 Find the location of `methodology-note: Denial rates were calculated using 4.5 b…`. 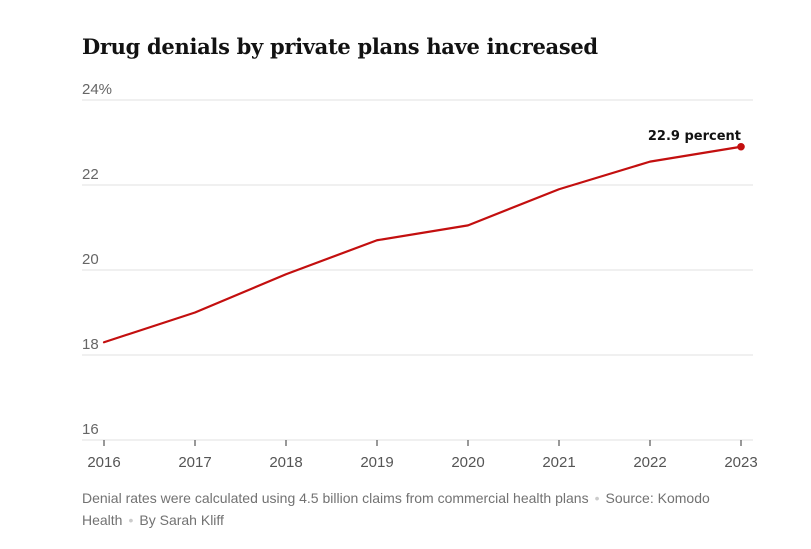

methodology-note: Denial rates were calculated using 4.5 b… is located at coordinates (335, 498).